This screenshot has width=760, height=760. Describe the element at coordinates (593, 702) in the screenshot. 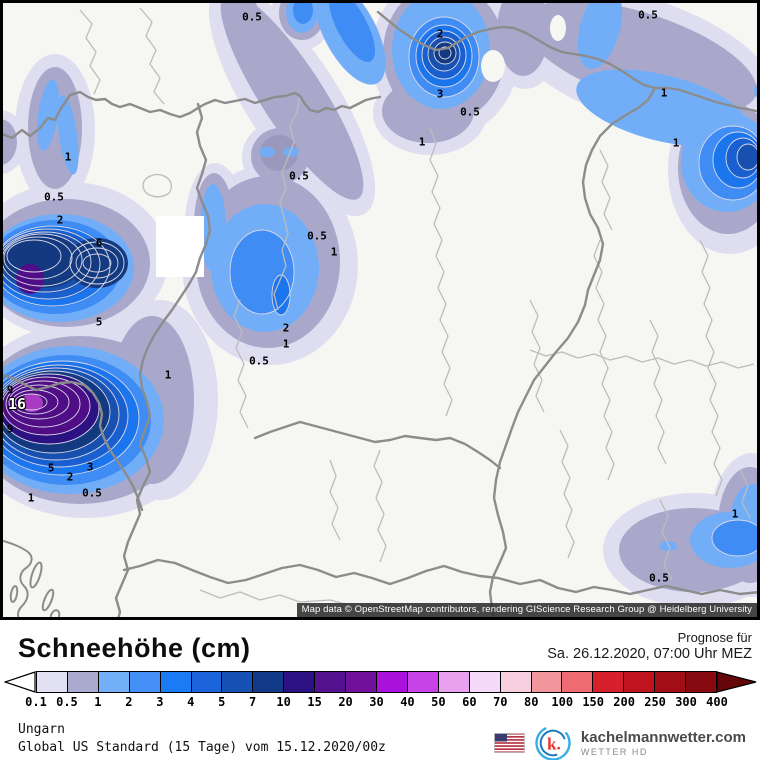

I see `legend-tick-label: 150` at that location.